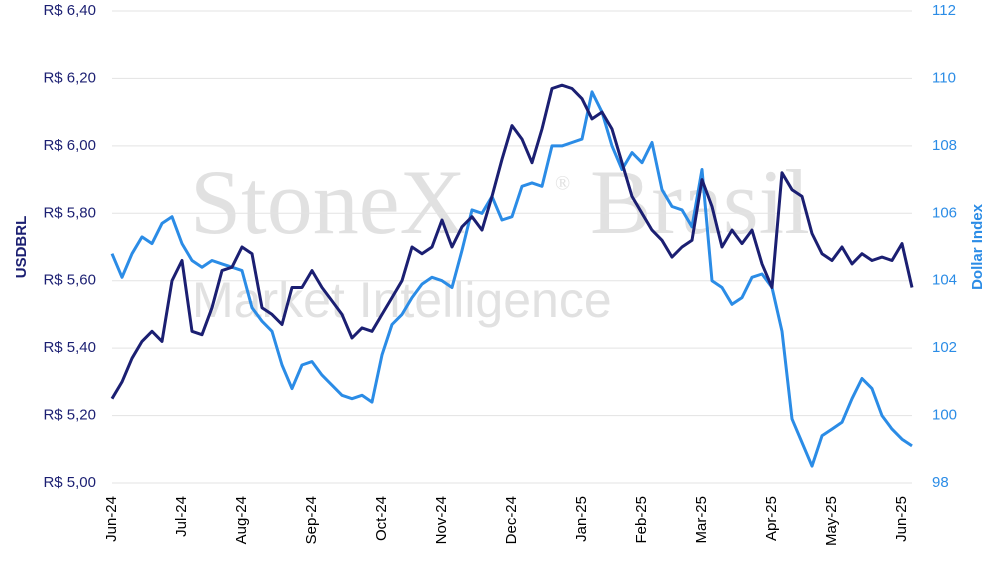 The width and height of the screenshot is (1000, 563). I want to click on x-tick-label: Nov-24, so click(441, 520).